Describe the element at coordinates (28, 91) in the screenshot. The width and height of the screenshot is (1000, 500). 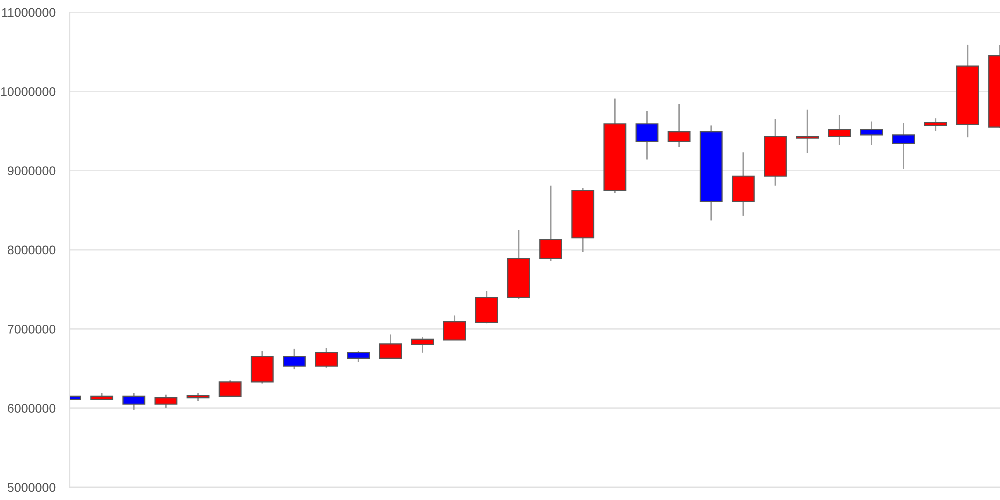
I see `y-tick-label: 10000000` at that location.